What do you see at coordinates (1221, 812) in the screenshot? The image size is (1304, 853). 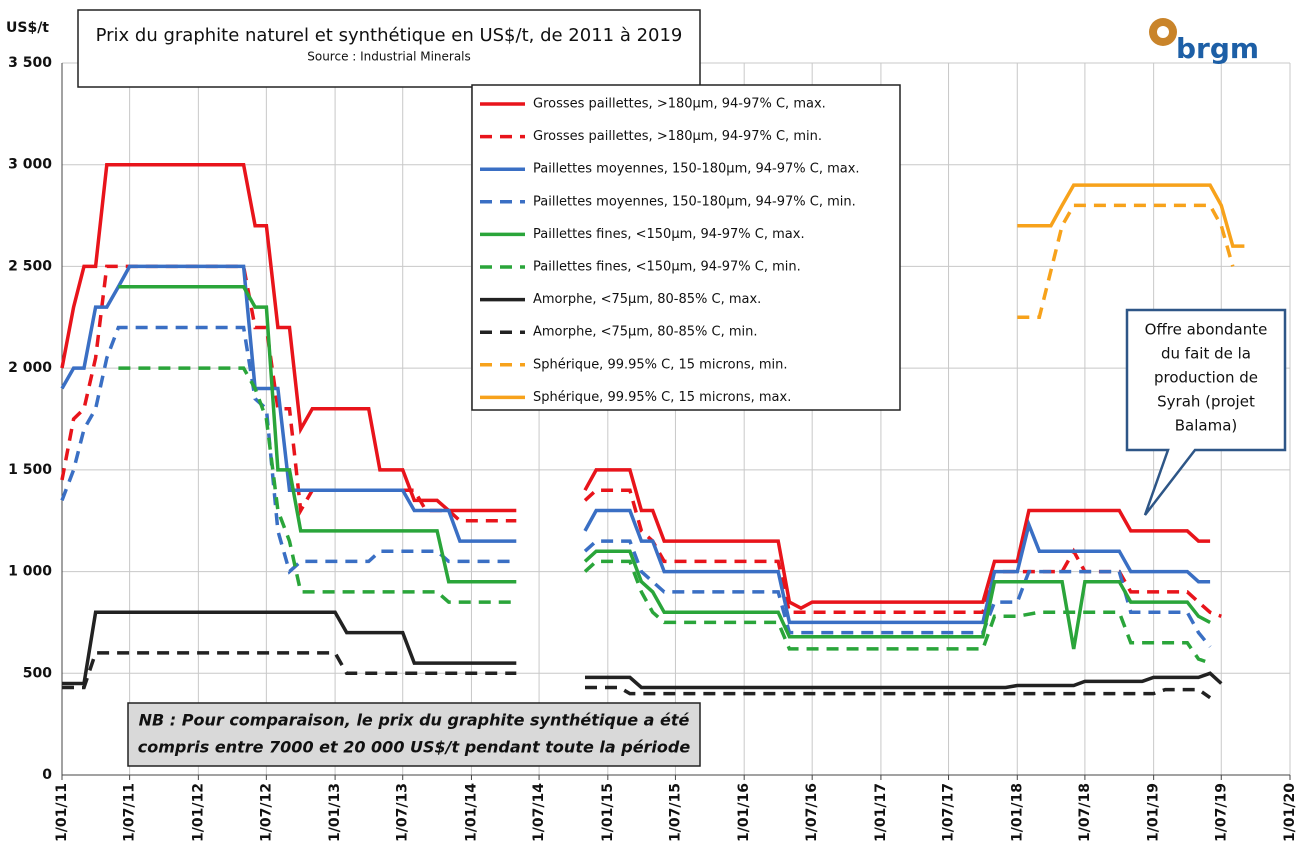 I see `x-tick-label: 1/07/19` at bounding box center [1221, 812].